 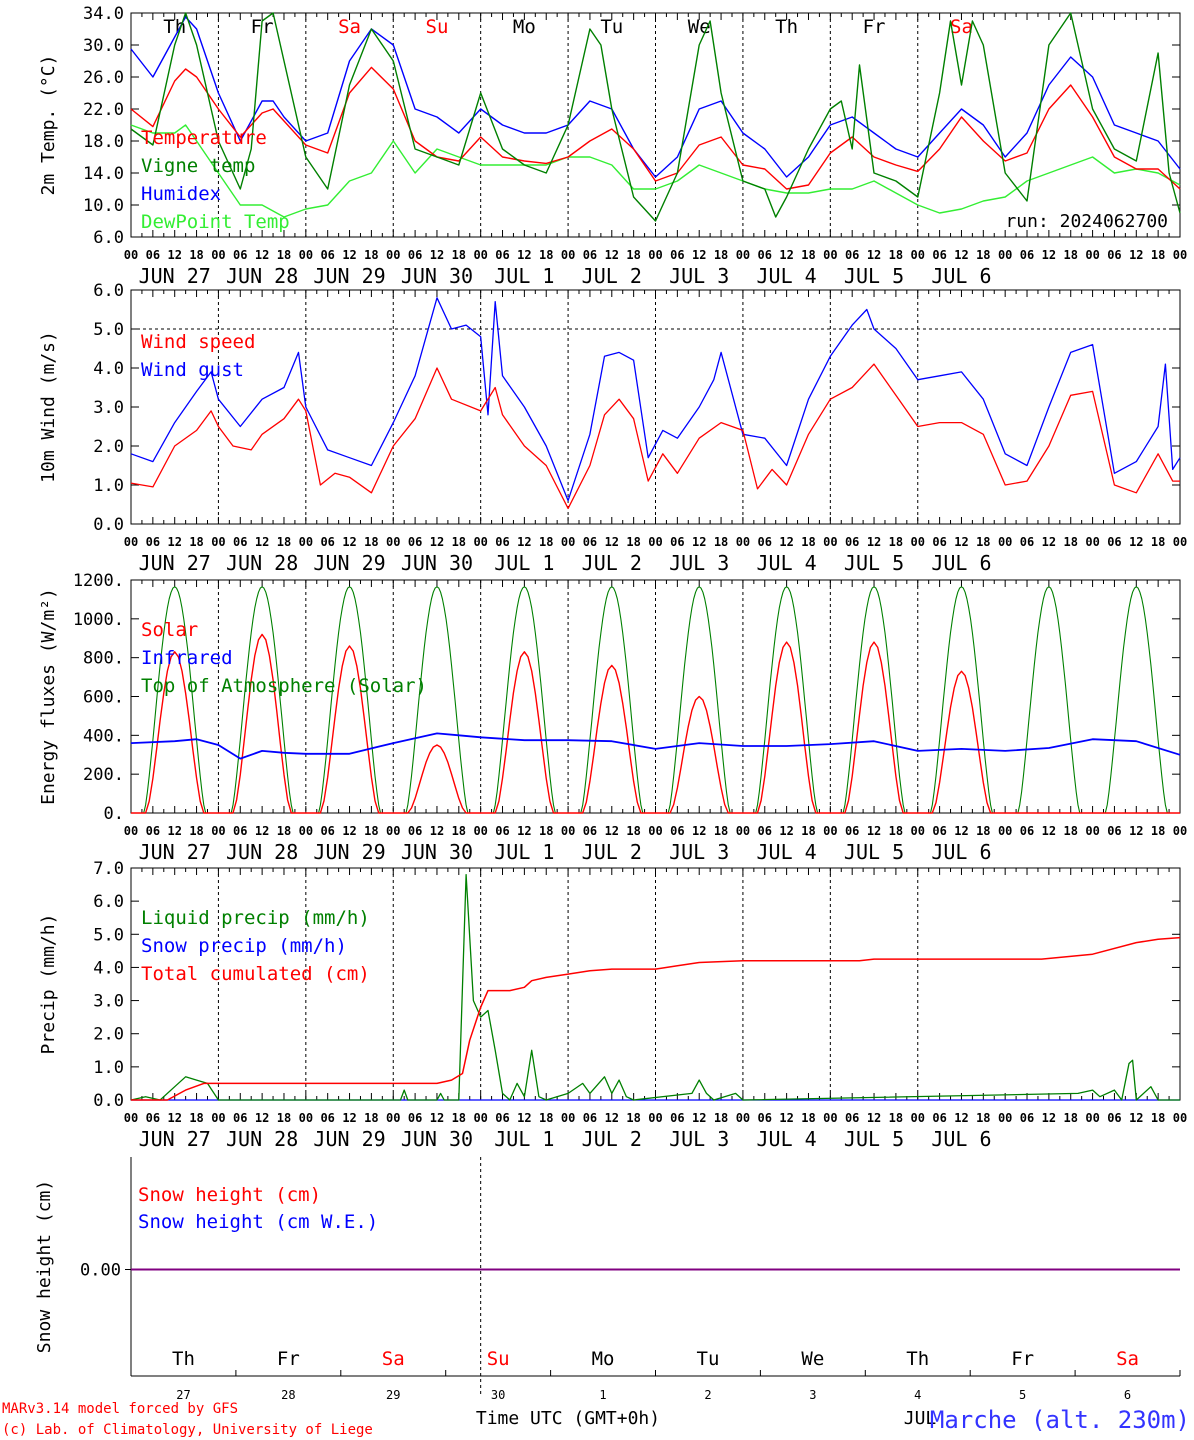 What do you see at coordinates (44, 1266) in the screenshot?
I see `y-axis-label: Snow height (cm)` at bounding box center [44, 1266].